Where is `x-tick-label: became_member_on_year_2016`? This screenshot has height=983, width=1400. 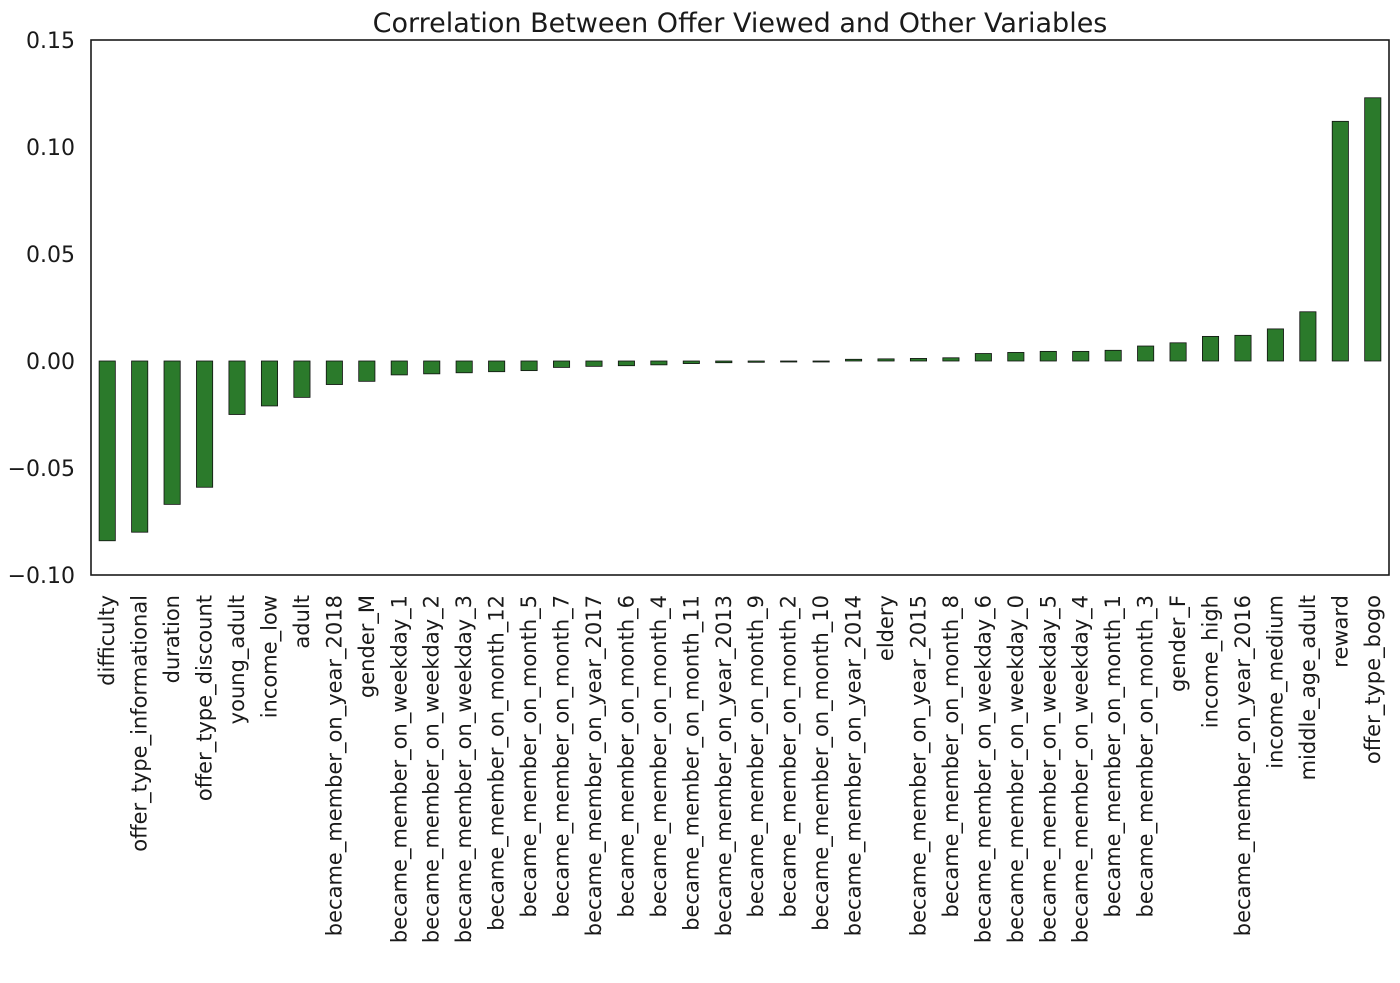
x-tick-label: became_member_on_year_2016 is located at coordinates (1243, 765).